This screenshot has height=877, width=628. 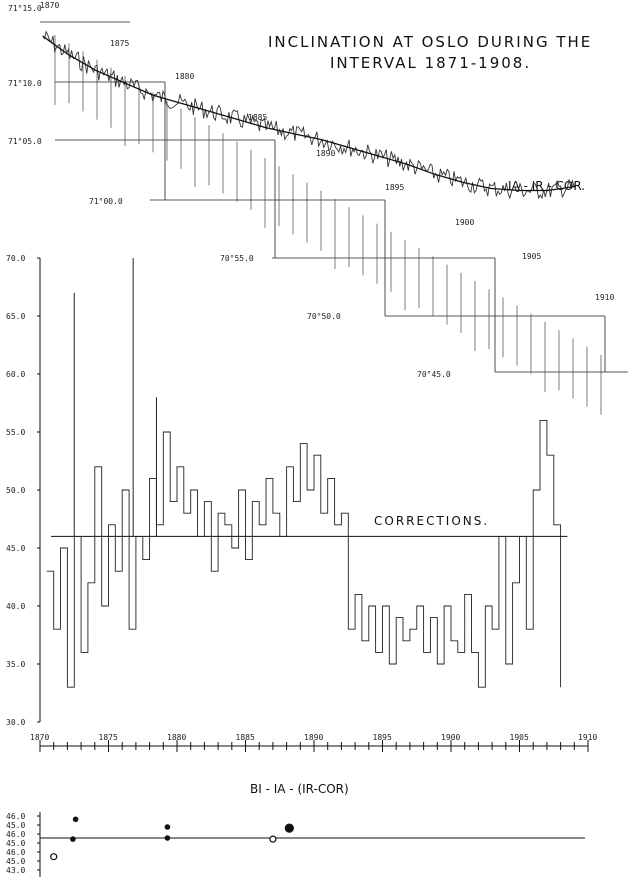 I want to click on corr-ytick-label-6: 60.0, so click(x=15, y=374).